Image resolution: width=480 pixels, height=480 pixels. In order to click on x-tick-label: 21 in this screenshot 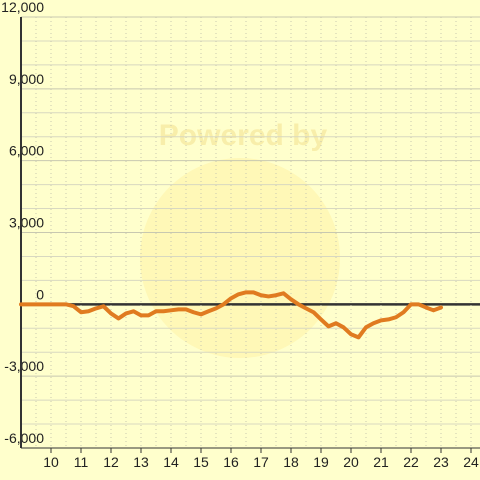, I will do `click(381, 462)`.